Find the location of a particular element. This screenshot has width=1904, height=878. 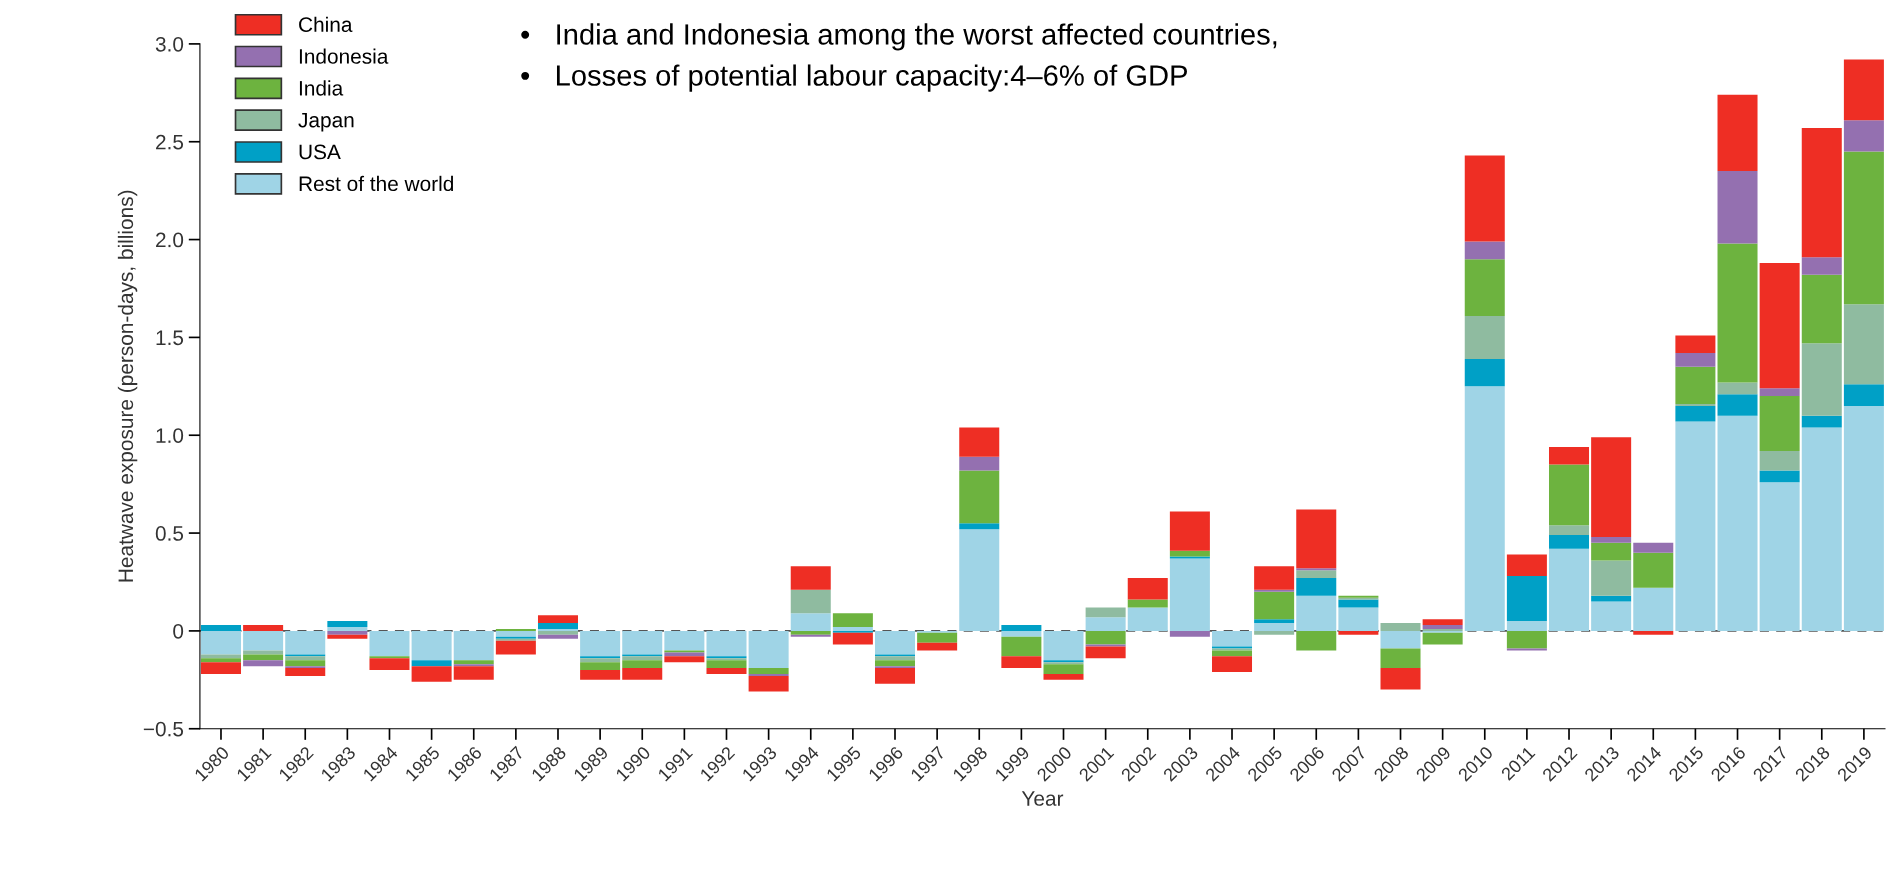

annotation: • Losses of potential labour capacity:4–6% of GDP is located at coordinates (854, 78).